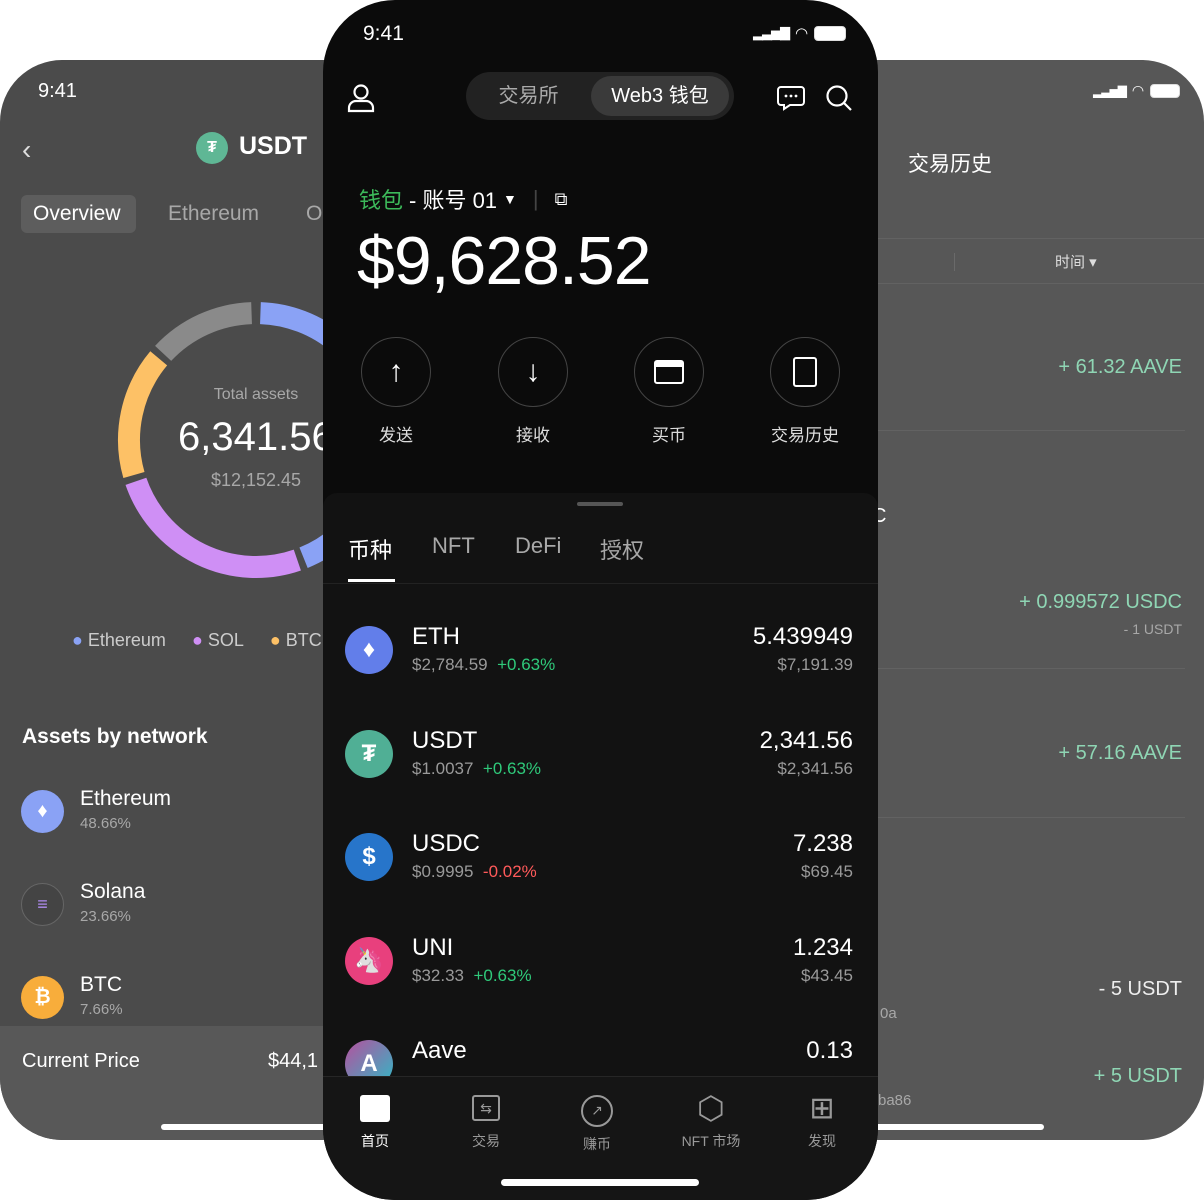 This screenshot has height=1200, width=1204. I want to click on chart-legend: ● Ethereum ● SOL ● BTC, so click(197, 640).